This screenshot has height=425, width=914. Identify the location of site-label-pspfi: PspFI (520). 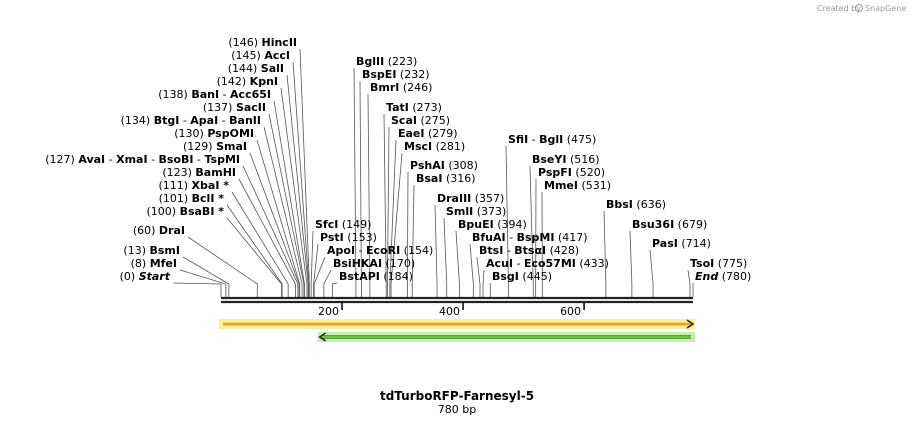
(571, 172).